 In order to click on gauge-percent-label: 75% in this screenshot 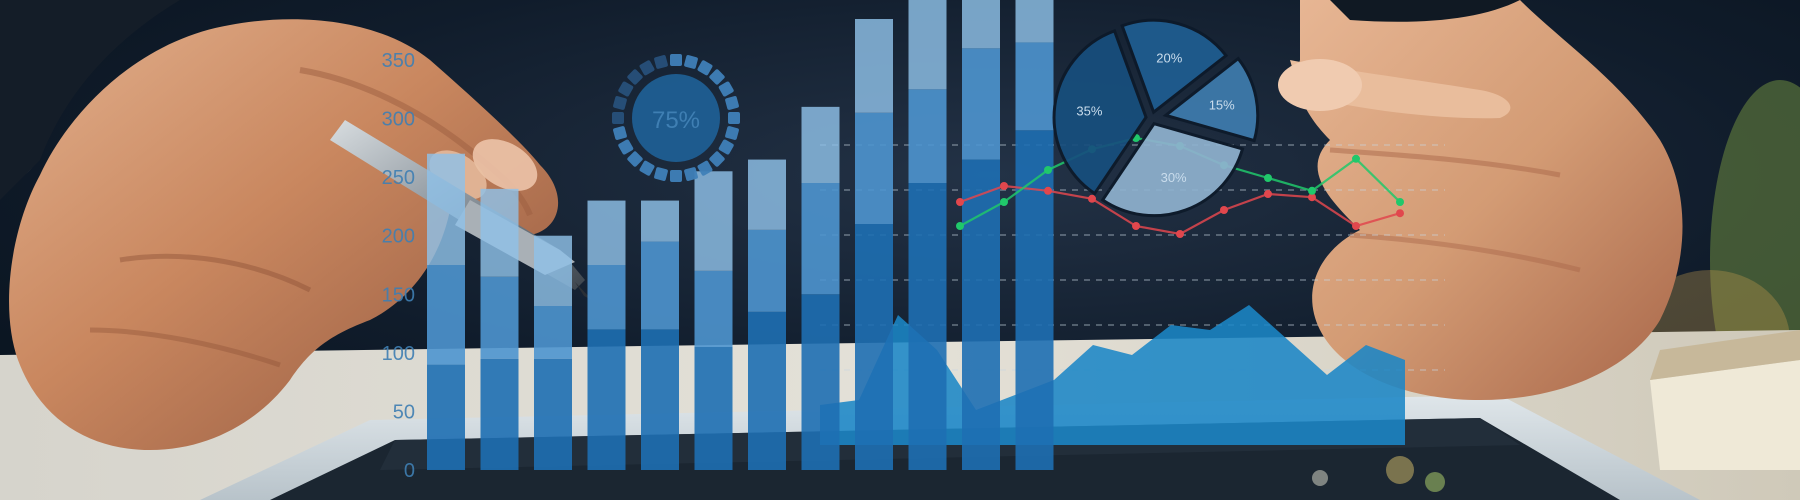, I will do `click(676, 120)`.